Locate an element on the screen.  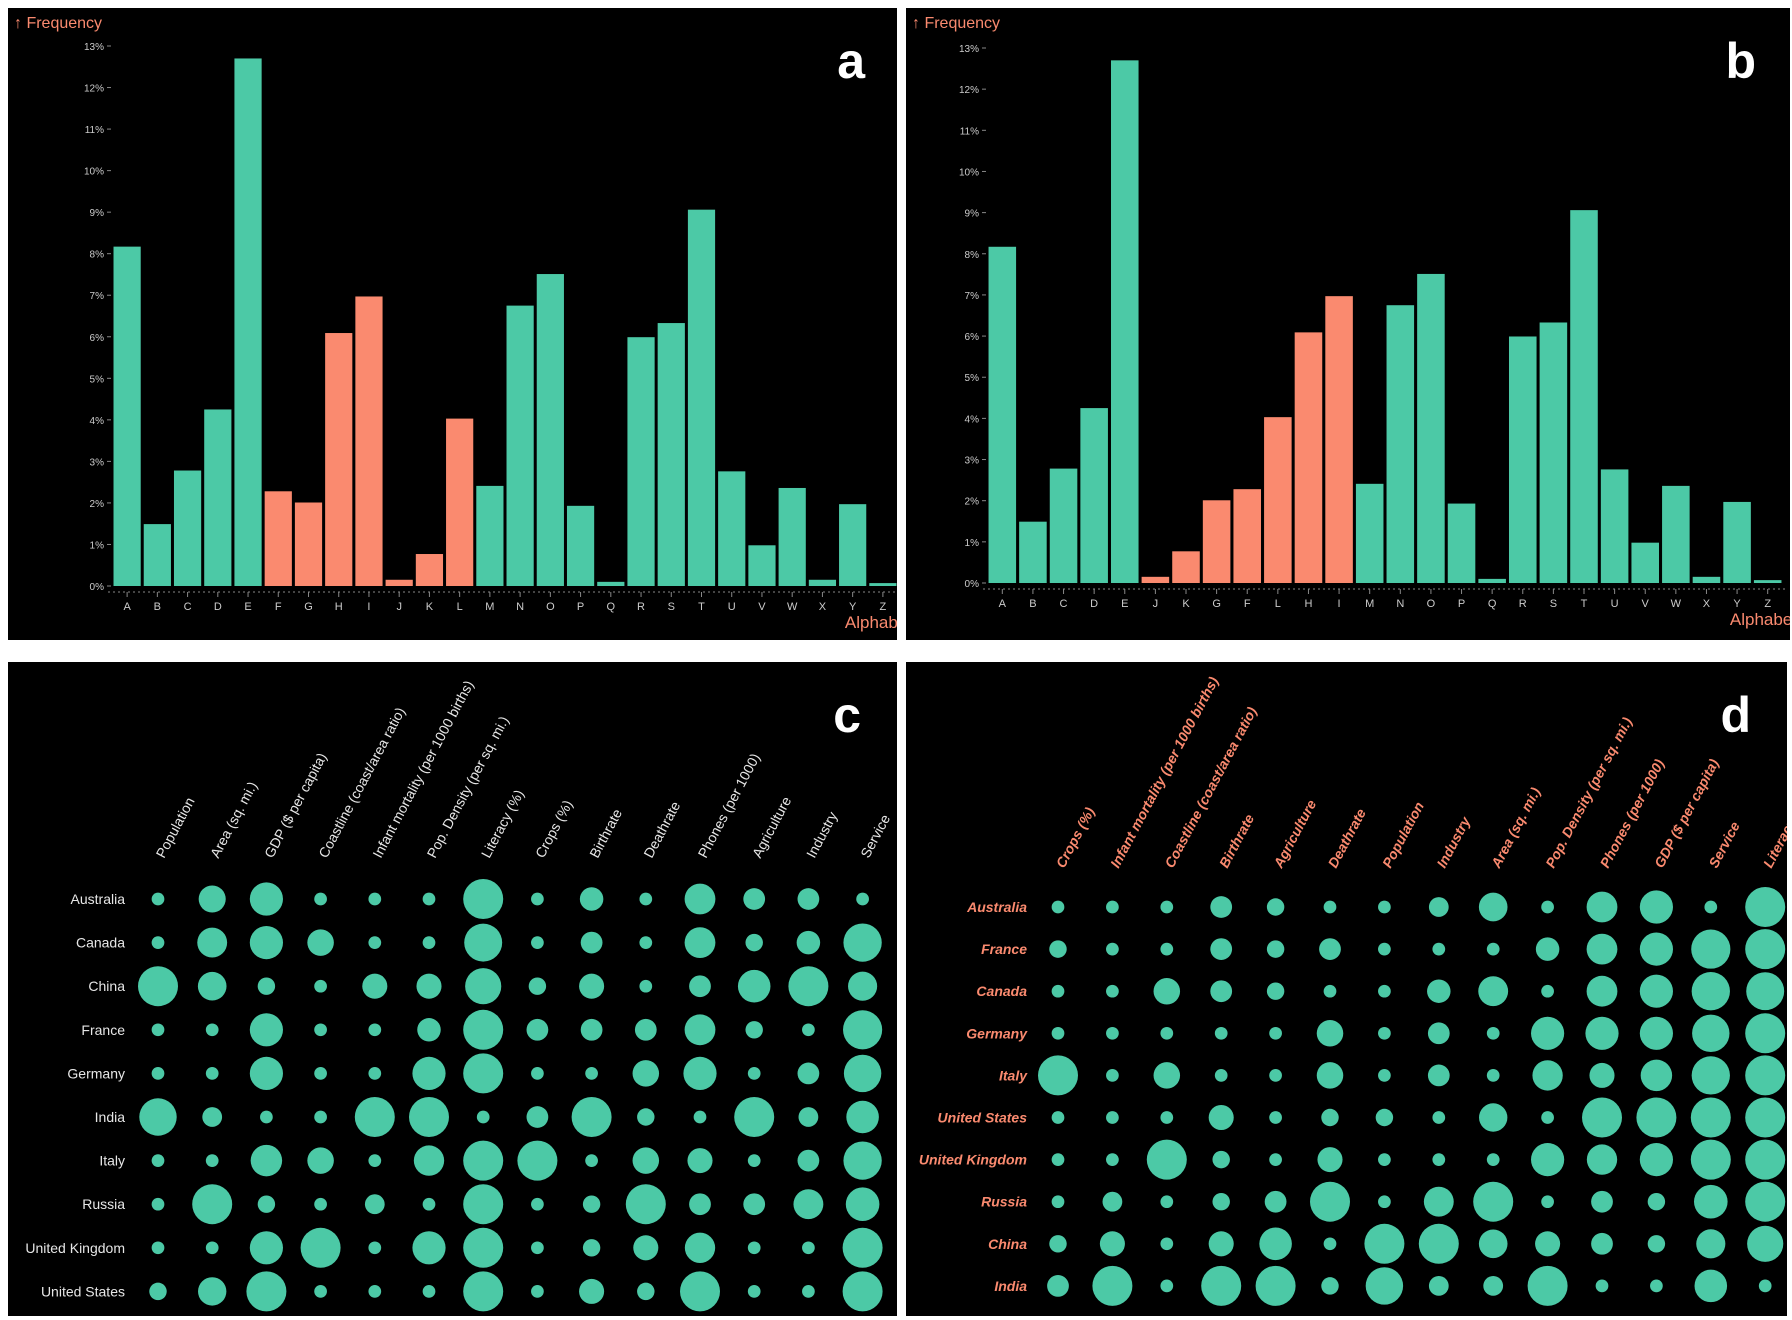
x-tick-label: Q is located at coordinates (611, 607).